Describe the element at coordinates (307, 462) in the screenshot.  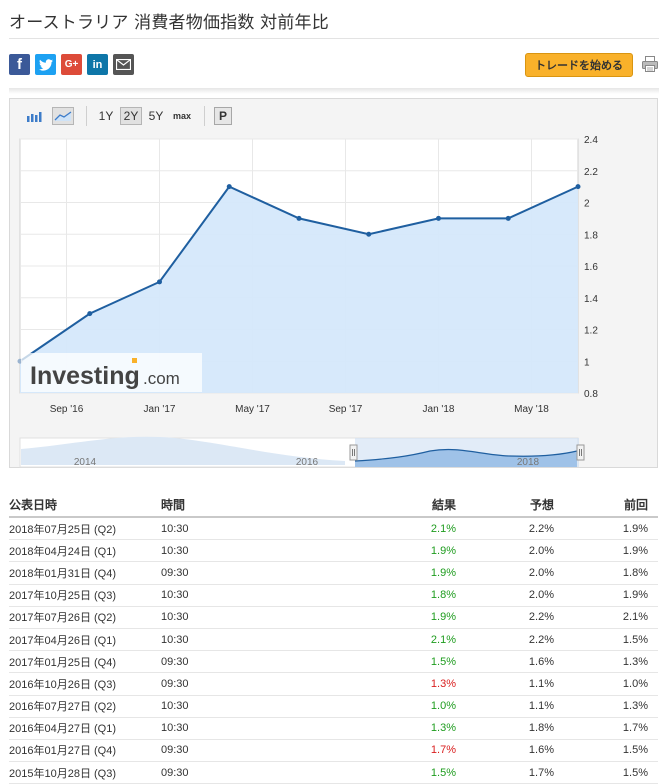
I see `navigator-year-label: 2016` at that location.